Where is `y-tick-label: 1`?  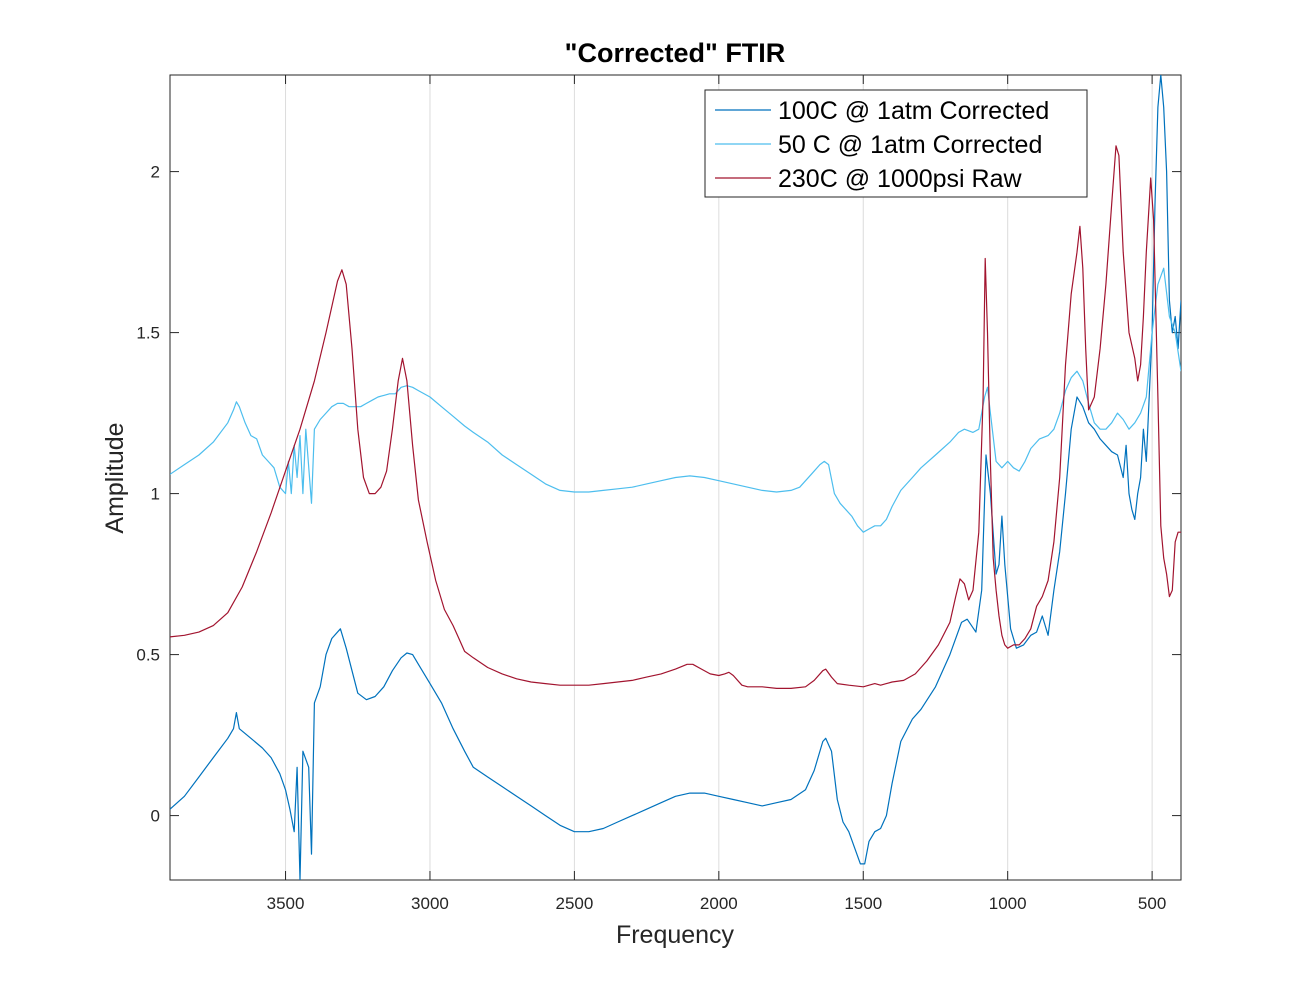
y-tick-label: 1 is located at coordinates (155, 494).